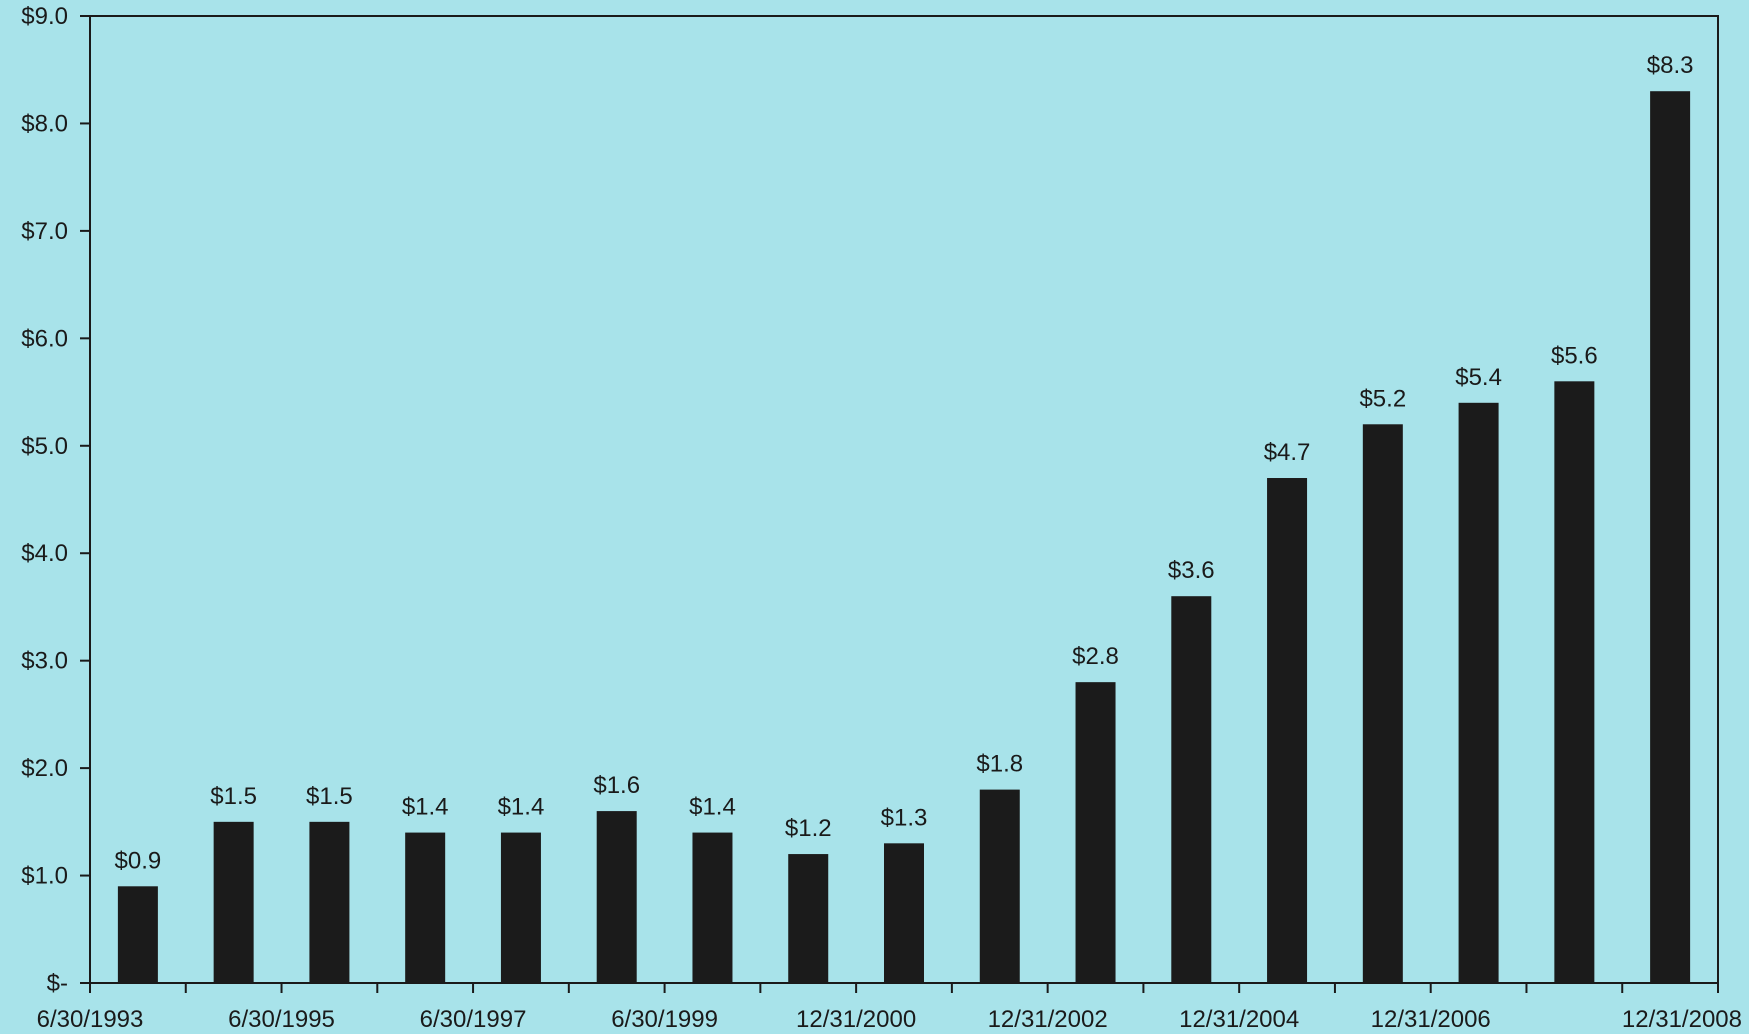  Describe the element at coordinates (44, 446) in the screenshot. I see `y-tick-label: $5.0` at that location.